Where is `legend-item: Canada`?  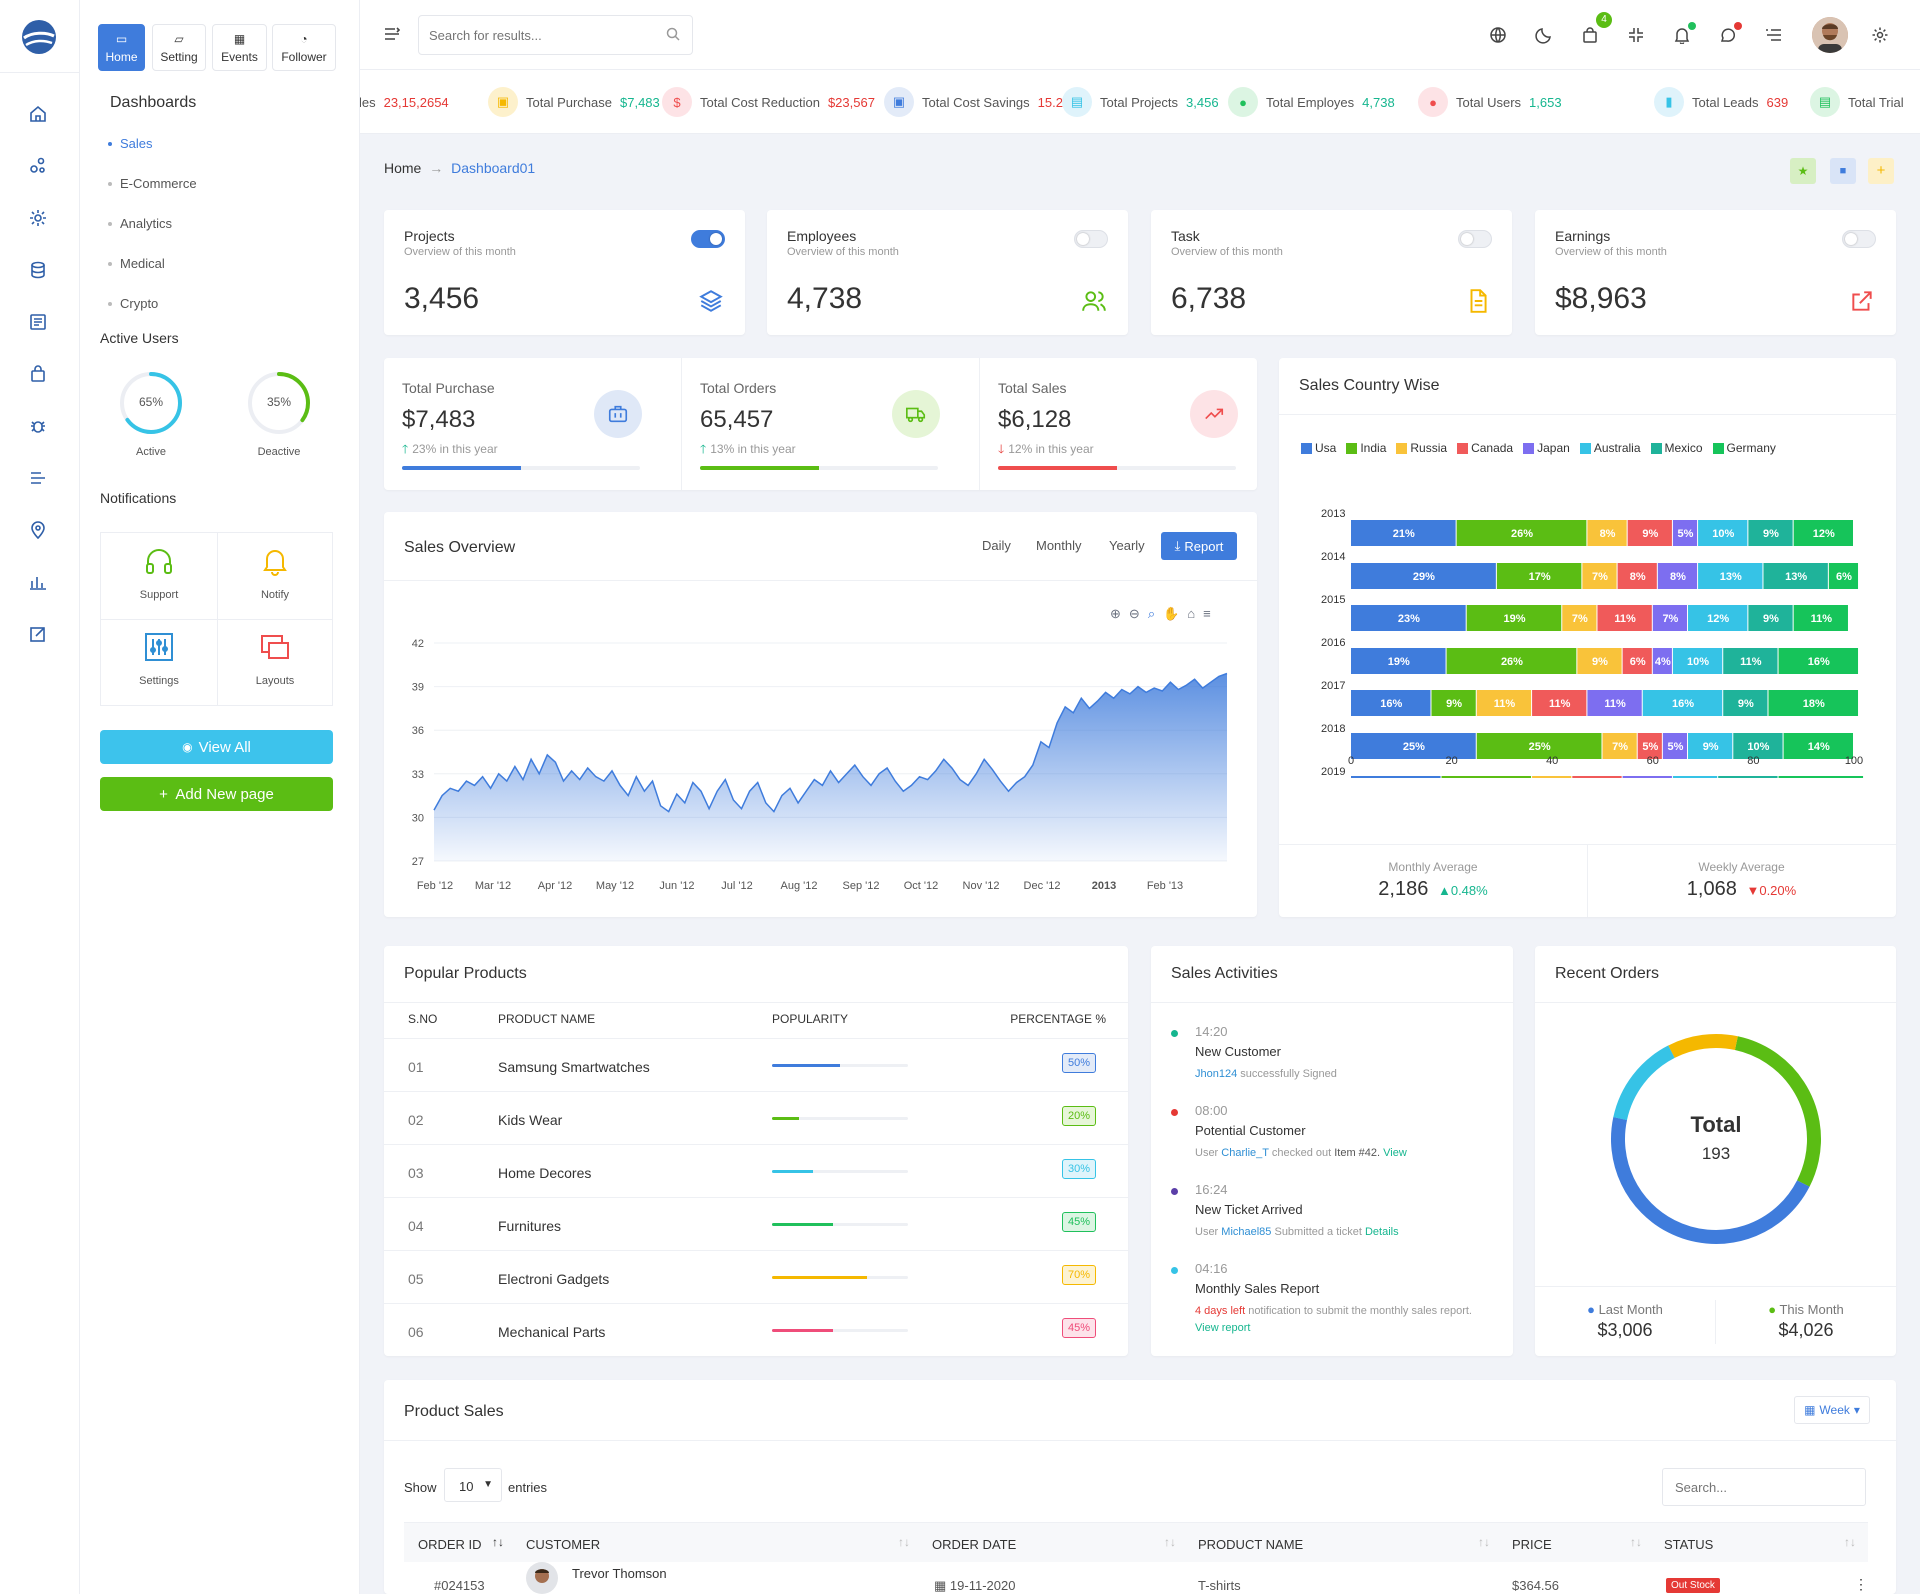 legend-item: Canada is located at coordinates (1485, 448).